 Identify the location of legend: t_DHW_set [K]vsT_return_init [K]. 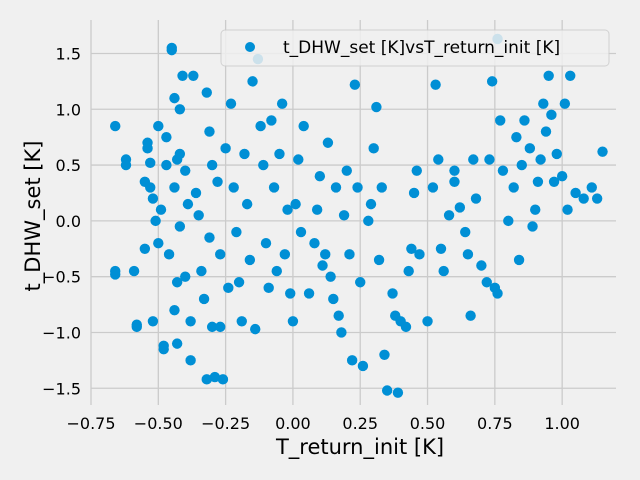
(415, 48).